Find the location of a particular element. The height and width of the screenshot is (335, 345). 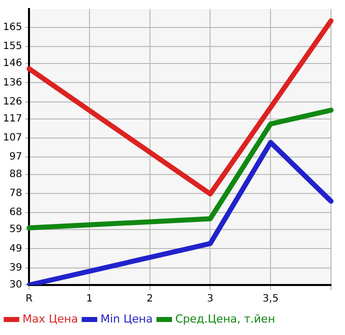

y-tick-label: 39 is located at coordinates (15, 268).